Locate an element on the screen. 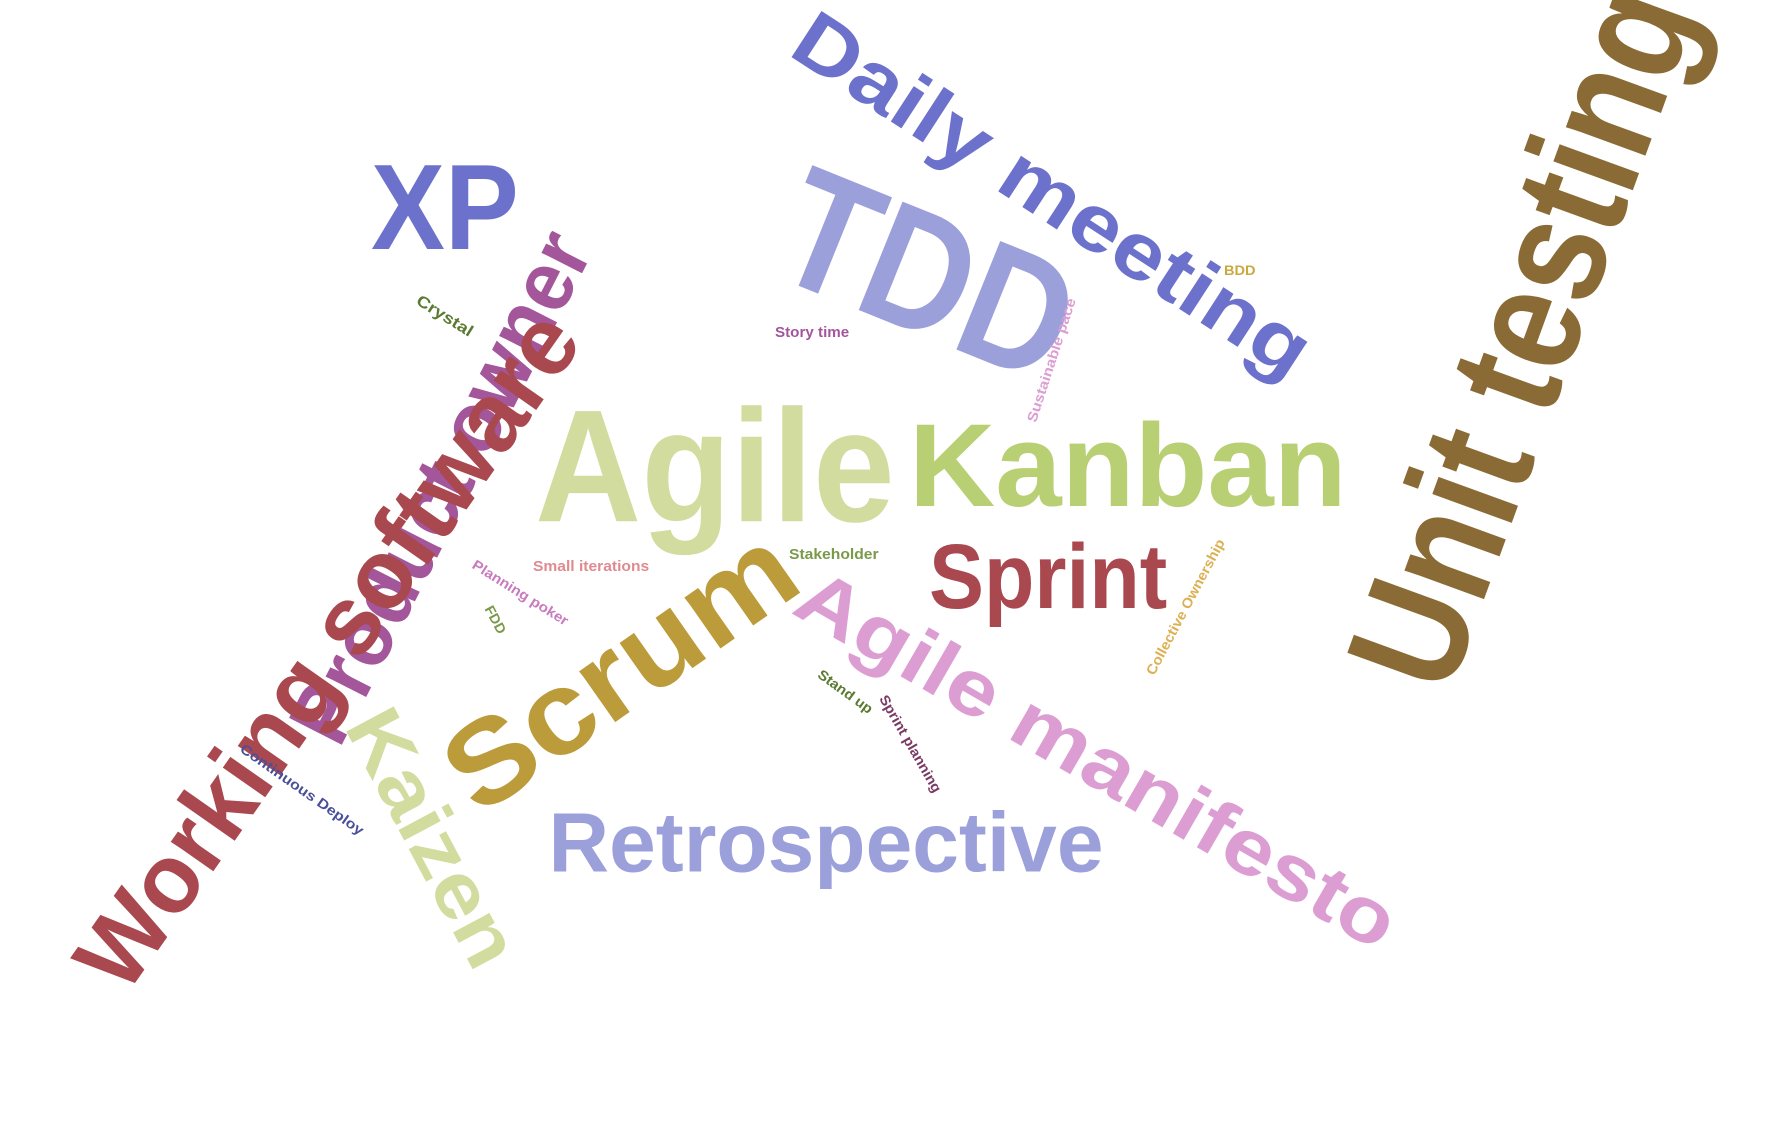 This screenshot has height=1124, width=1774. word-bdd: BDD is located at coordinates (1240, 271).